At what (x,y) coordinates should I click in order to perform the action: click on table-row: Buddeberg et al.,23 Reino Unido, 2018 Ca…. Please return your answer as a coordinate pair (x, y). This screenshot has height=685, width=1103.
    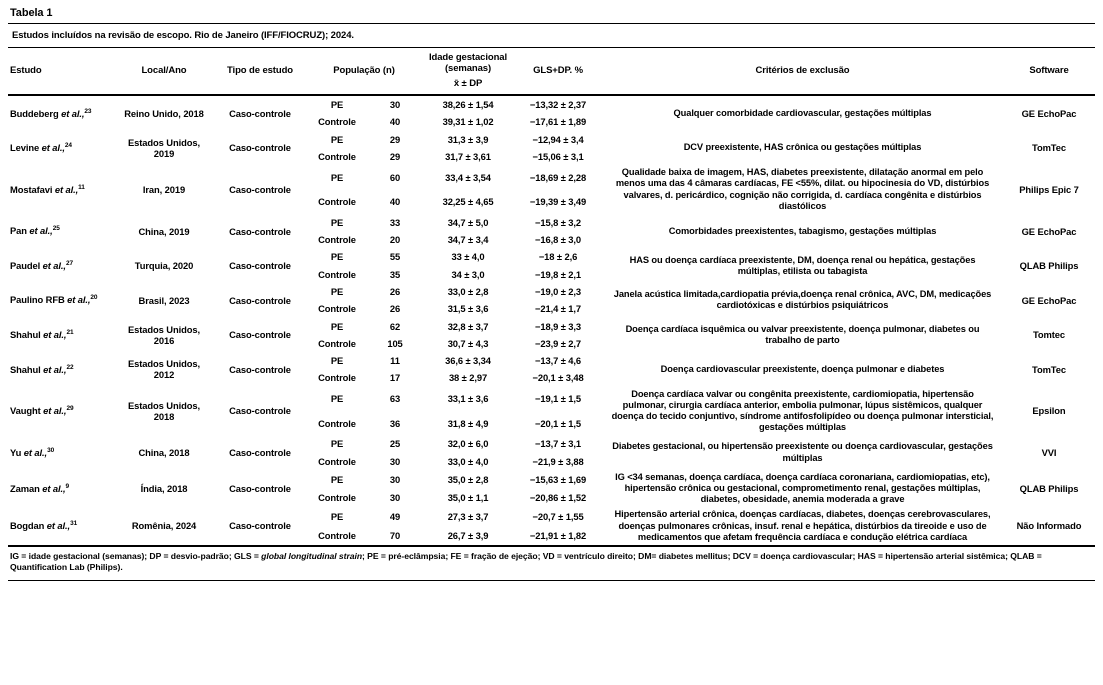
    Looking at the image, I should click on (551, 107).